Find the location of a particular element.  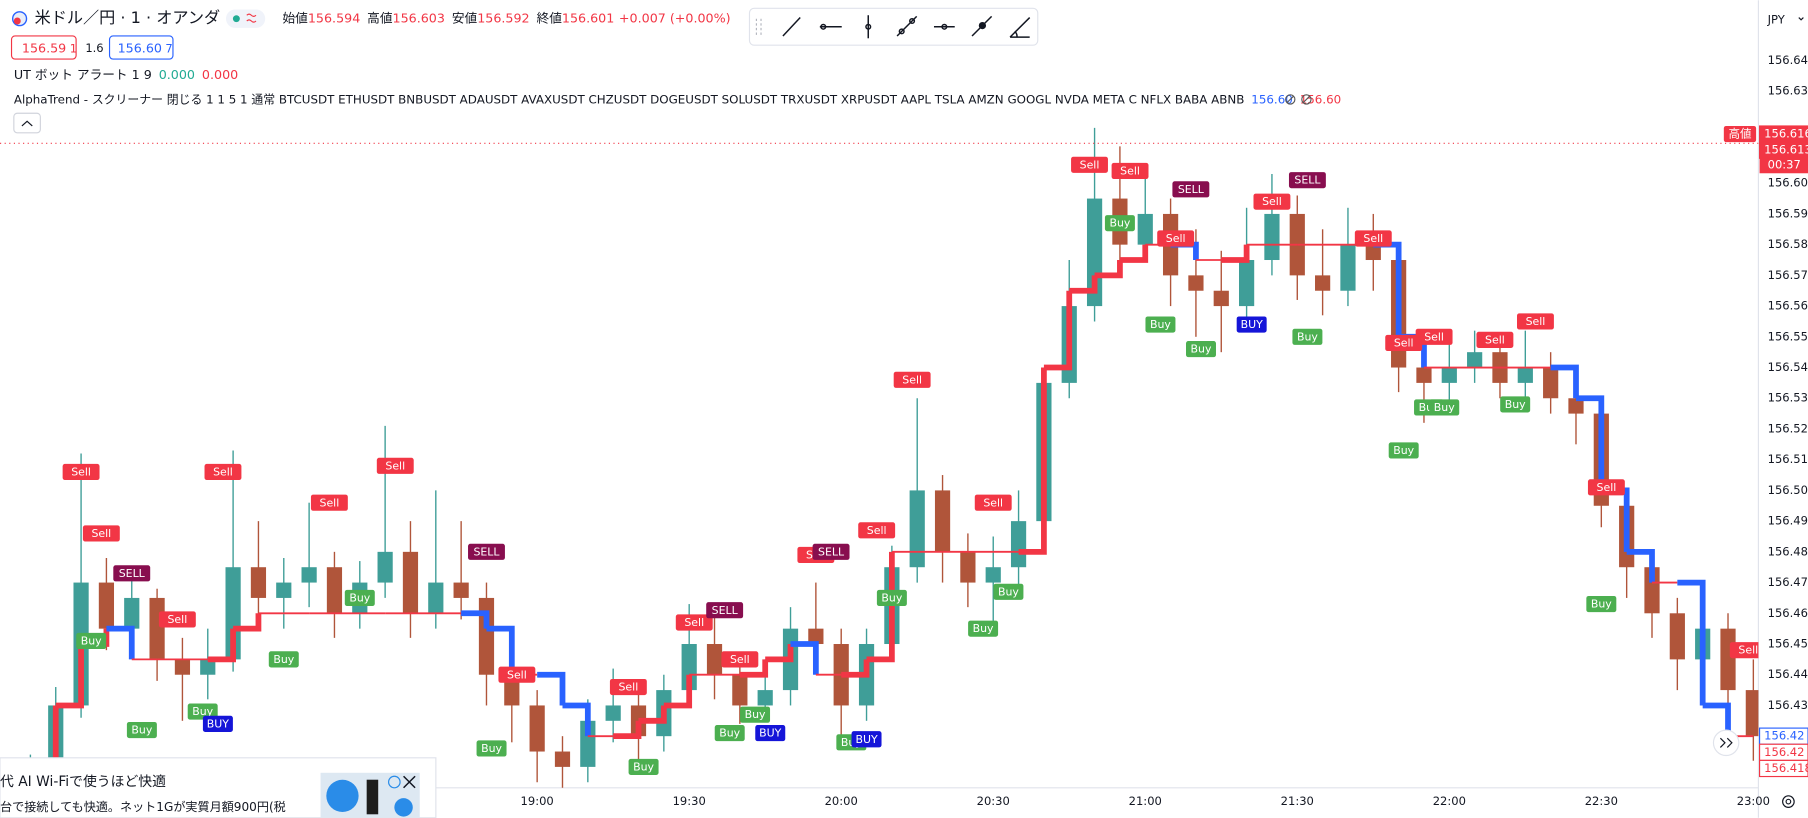

status-pill is located at coordinates (246, 18).